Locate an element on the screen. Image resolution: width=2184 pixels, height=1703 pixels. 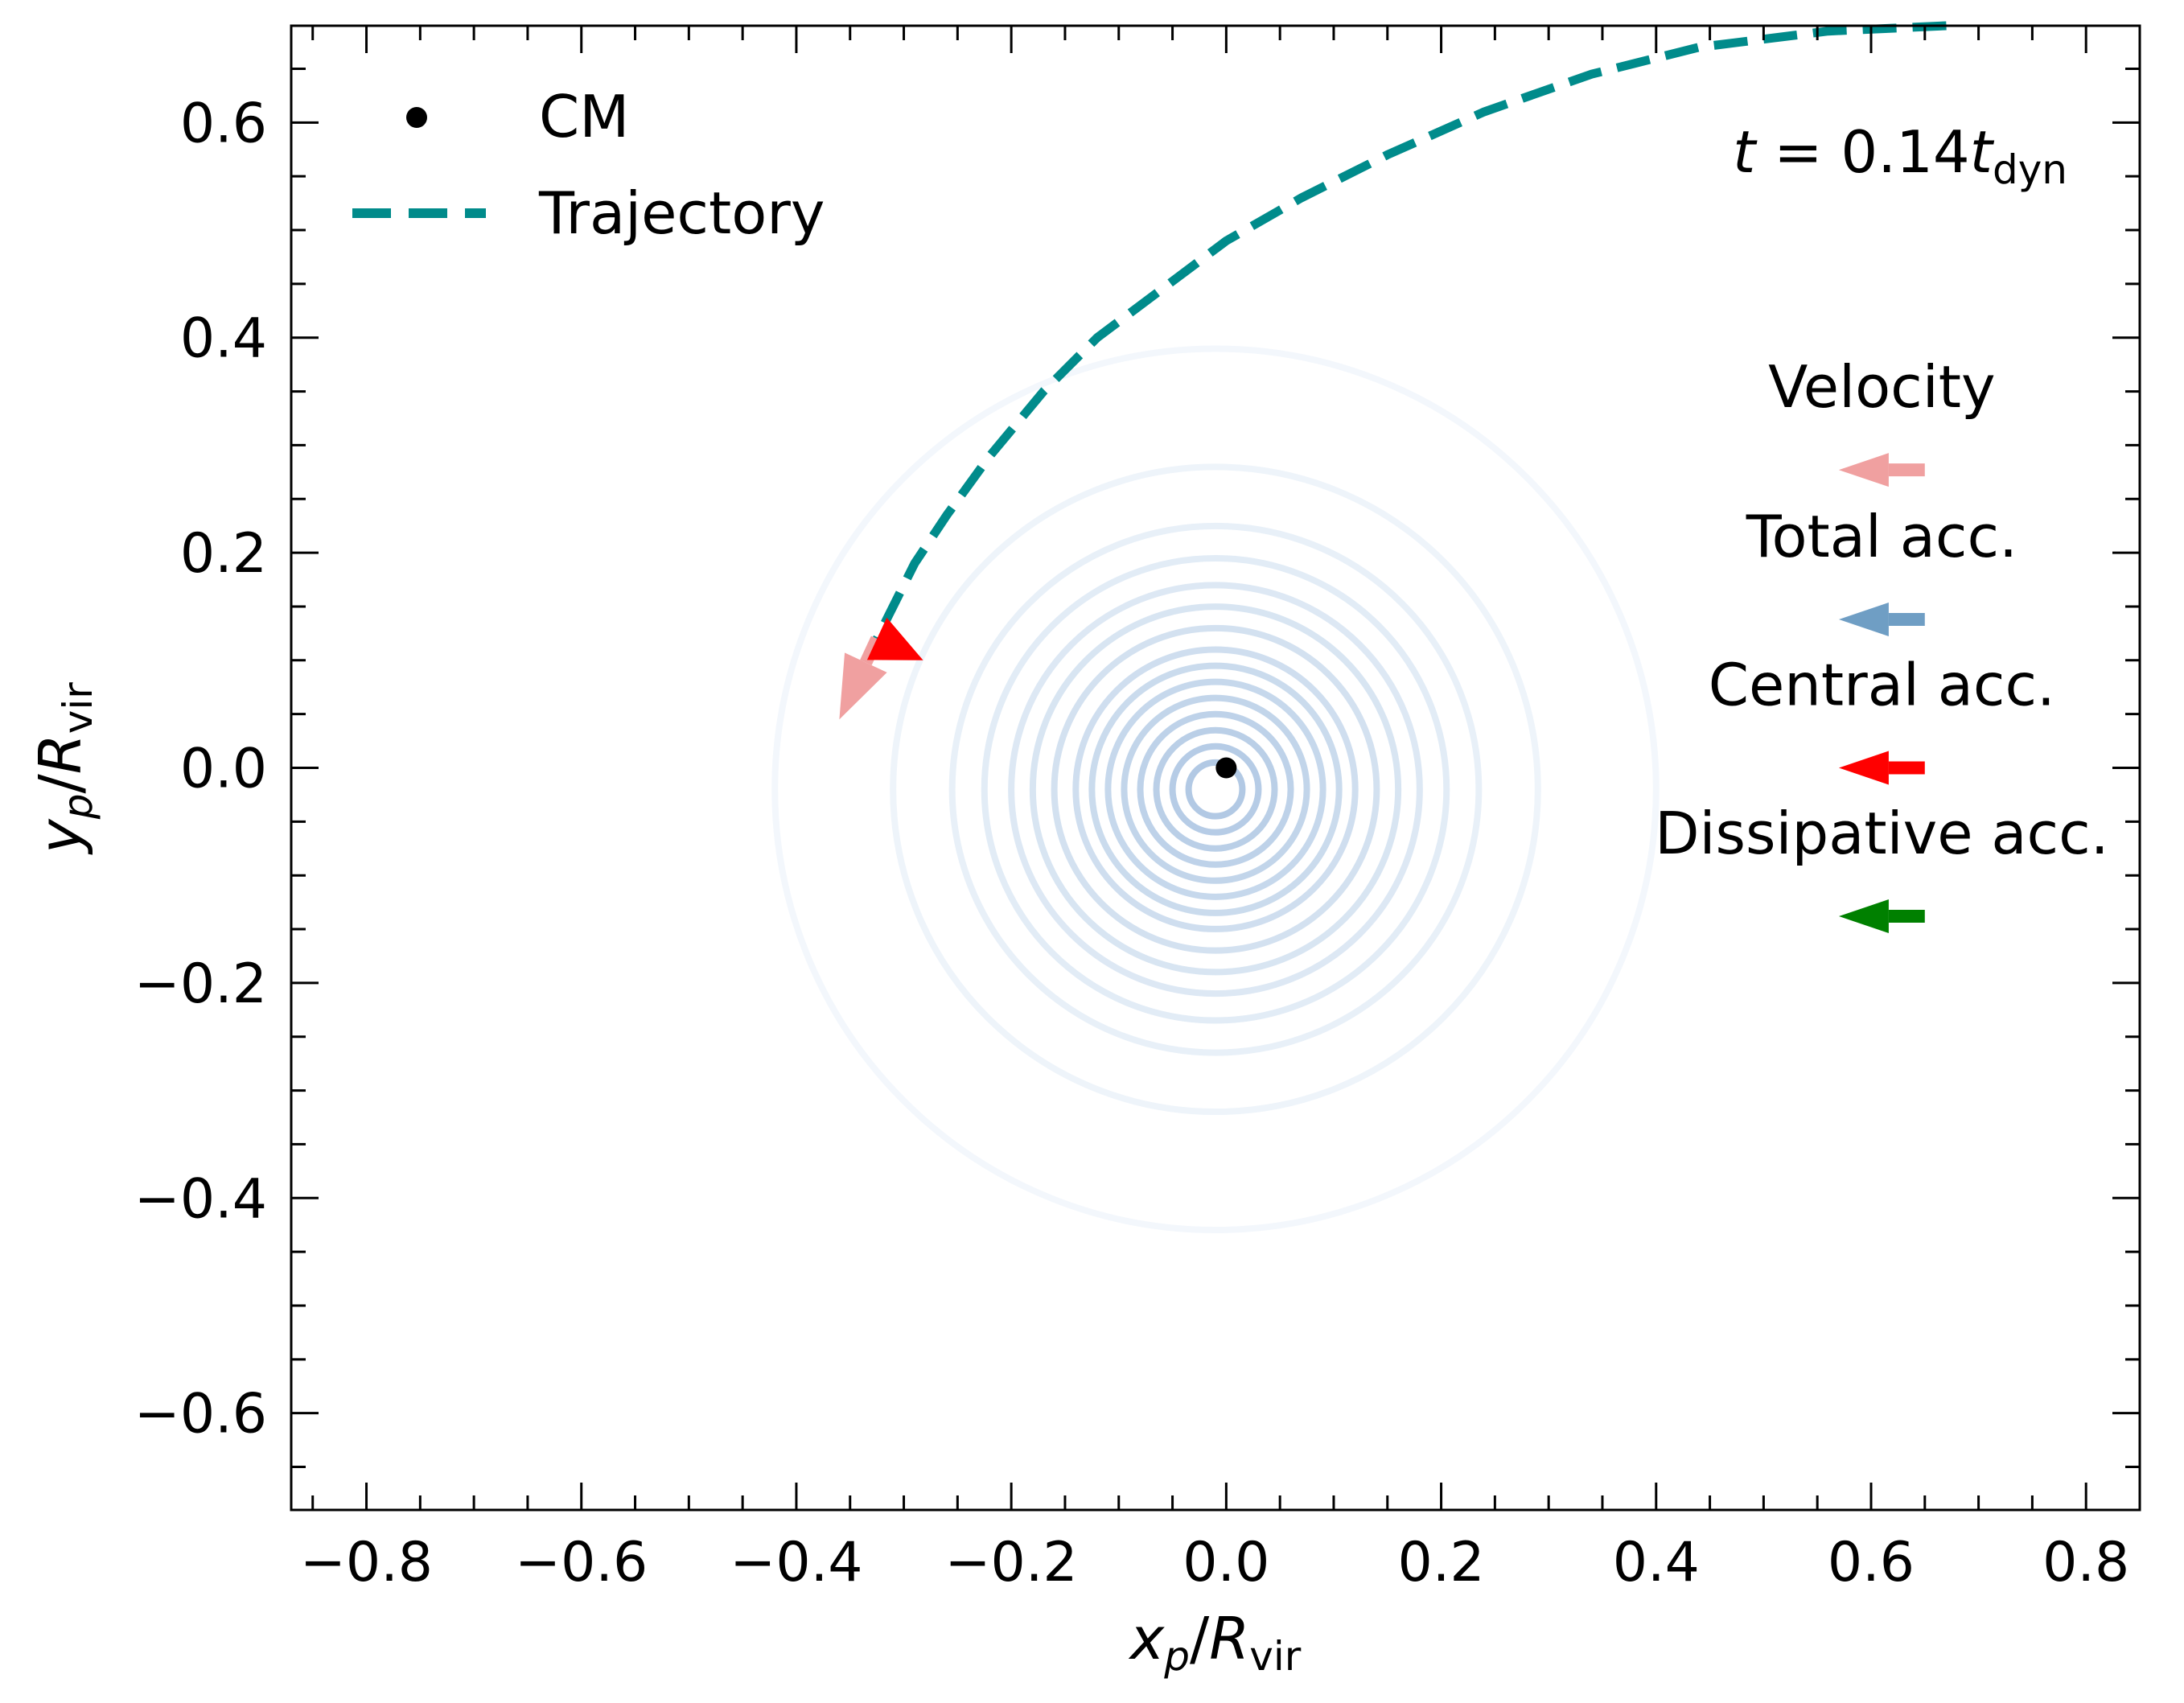
x-tick-label: 0.2 is located at coordinates (1440, 1562).